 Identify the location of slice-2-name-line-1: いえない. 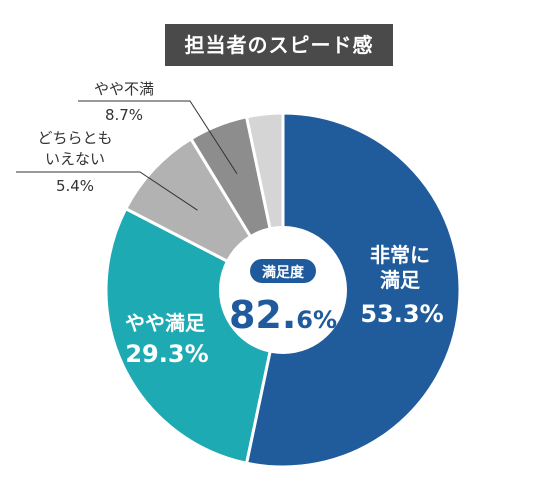
(75, 159).